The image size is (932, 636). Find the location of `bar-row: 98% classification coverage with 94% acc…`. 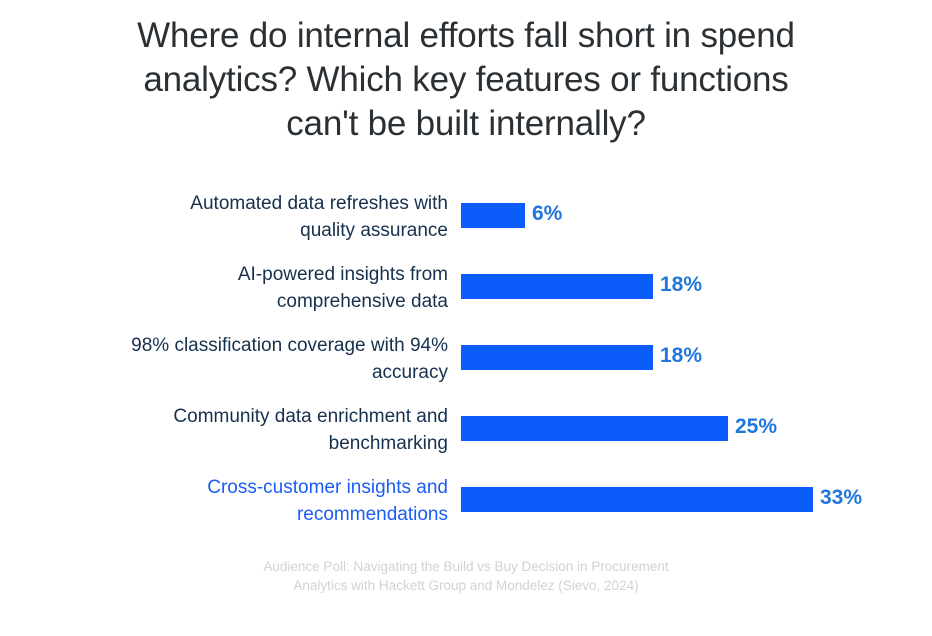

bar-row: 98% classification coverage with 94% acc… is located at coordinates (466, 361).